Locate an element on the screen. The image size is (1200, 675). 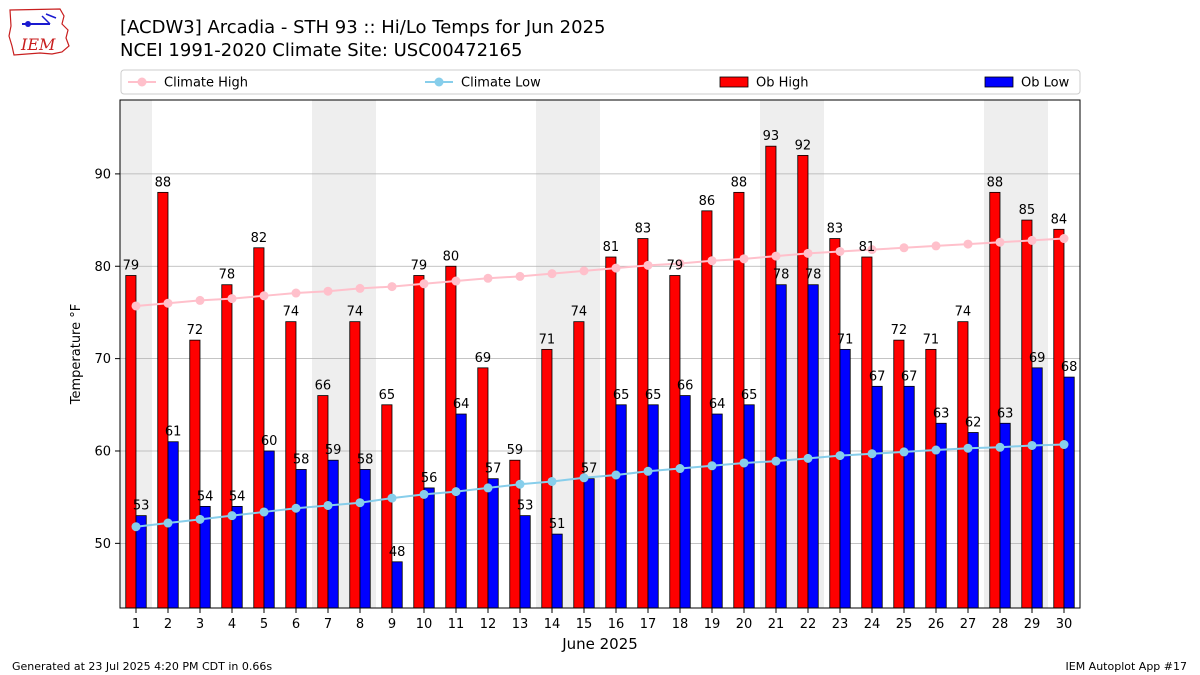
legend: Climate High Climate Low Ob High Ob Low is located at coordinates (600, 82).